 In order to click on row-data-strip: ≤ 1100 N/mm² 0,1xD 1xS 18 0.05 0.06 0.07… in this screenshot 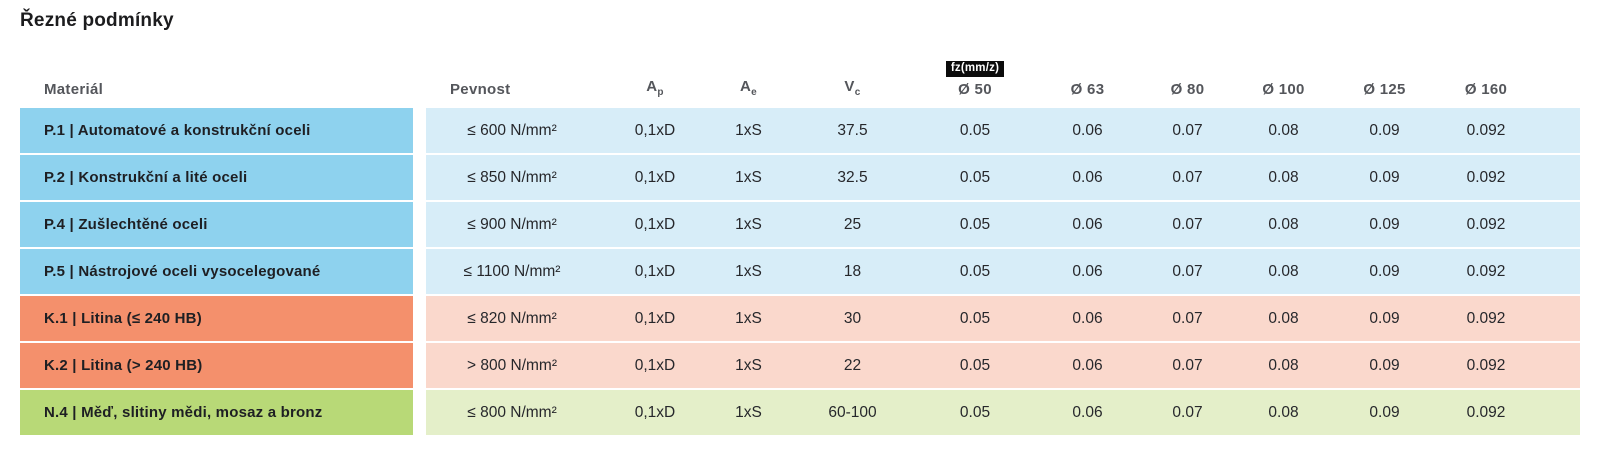, I will do `click(1003, 271)`.